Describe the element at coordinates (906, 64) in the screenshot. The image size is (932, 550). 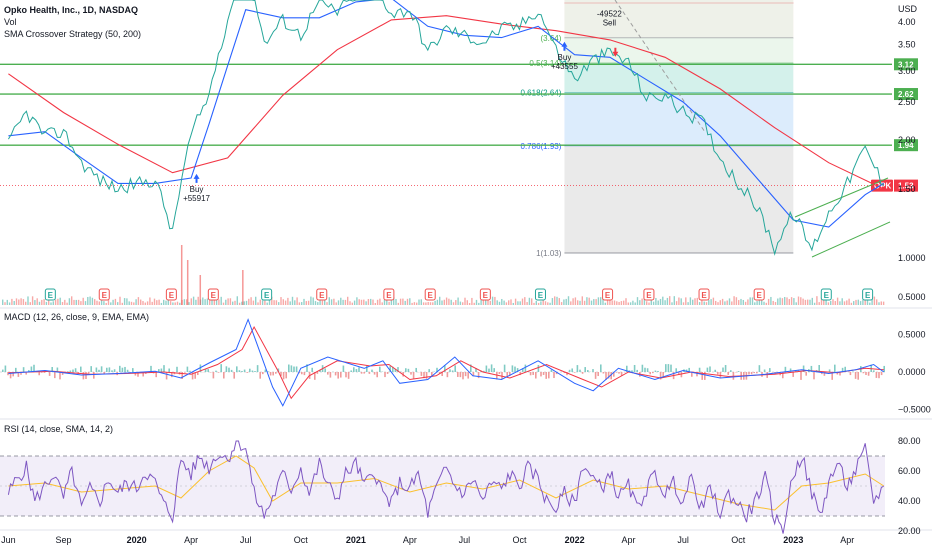
I see `level-tag-label: 3.12` at that location.